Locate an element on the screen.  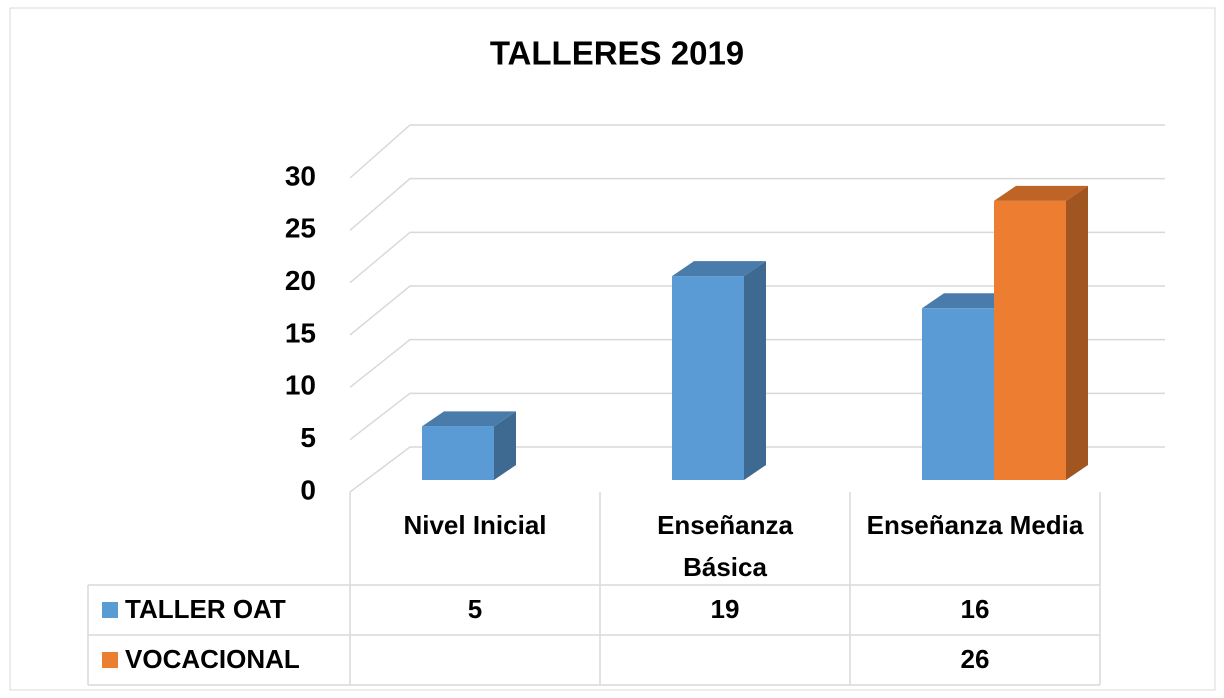
x-tick-label: Enseñanza Media is located at coordinates (975, 525).